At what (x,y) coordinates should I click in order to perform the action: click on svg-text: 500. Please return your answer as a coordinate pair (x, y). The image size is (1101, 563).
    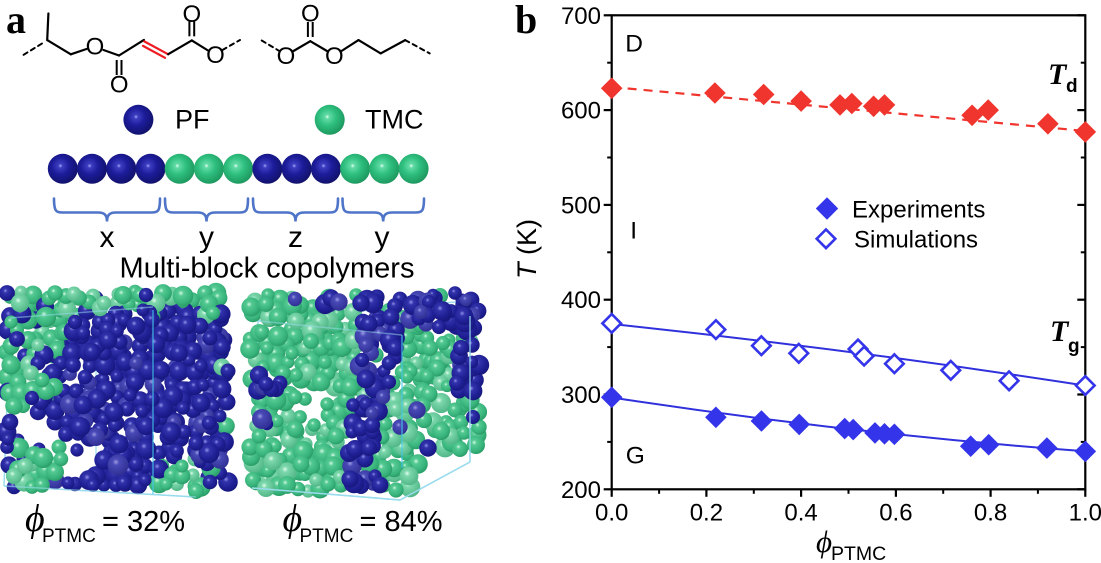
    Looking at the image, I should click on (581, 205).